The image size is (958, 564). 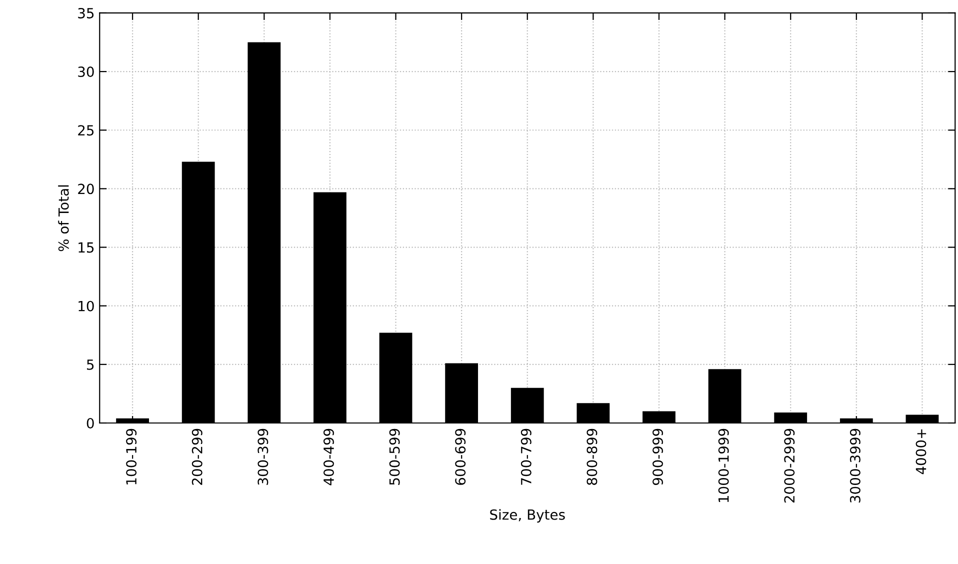 What do you see at coordinates (526, 456) in the screenshot?
I see `x-tick-label: 700-799` at bounding box center [526, 456].